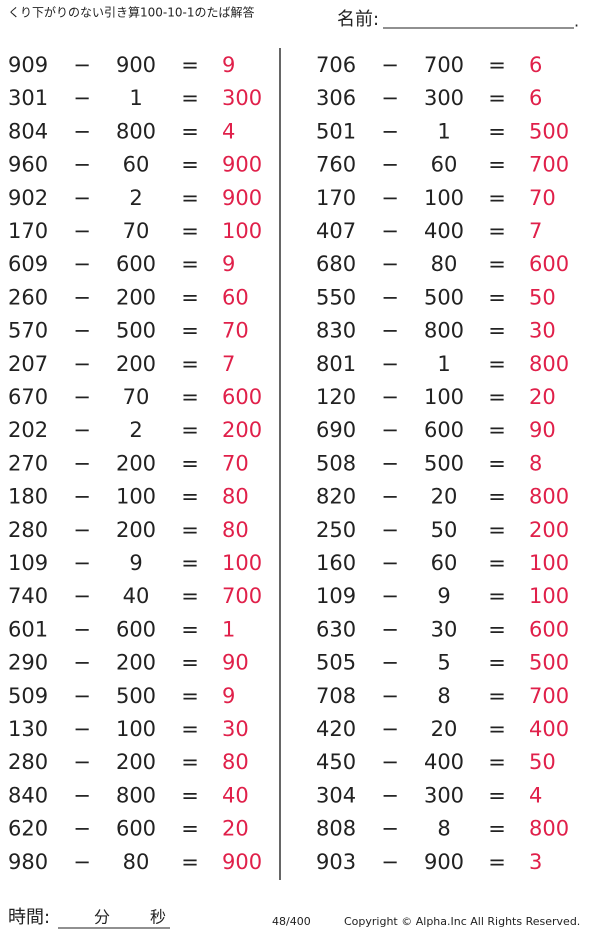  I want to click on minuend: 960, so click(28, 165).